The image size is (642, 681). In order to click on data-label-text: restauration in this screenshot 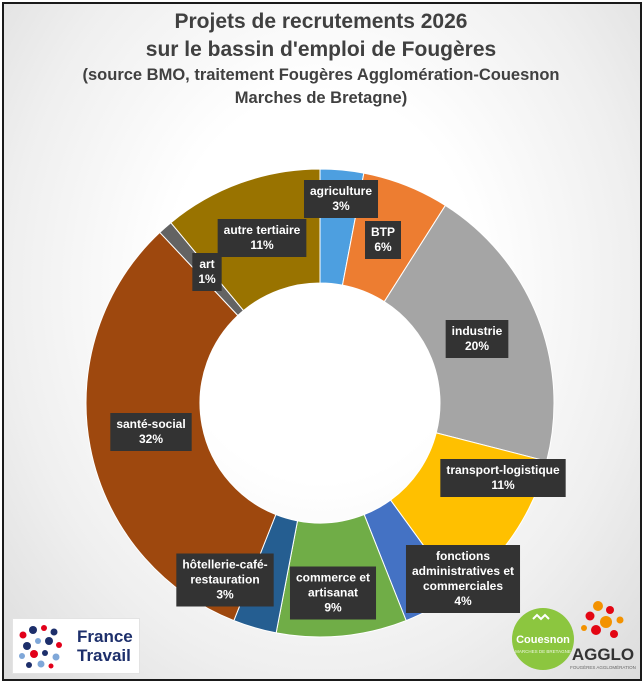, I will do `click(224, 580)`.